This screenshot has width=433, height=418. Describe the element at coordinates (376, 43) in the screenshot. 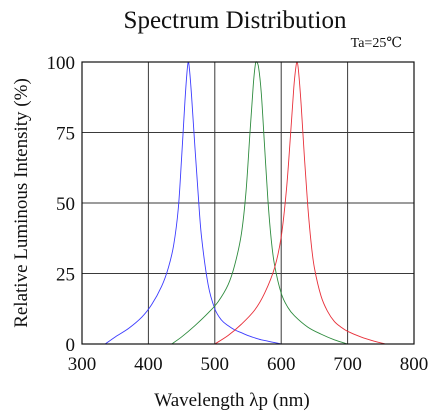

I see `condition-label: Ta=25℃` at that location.